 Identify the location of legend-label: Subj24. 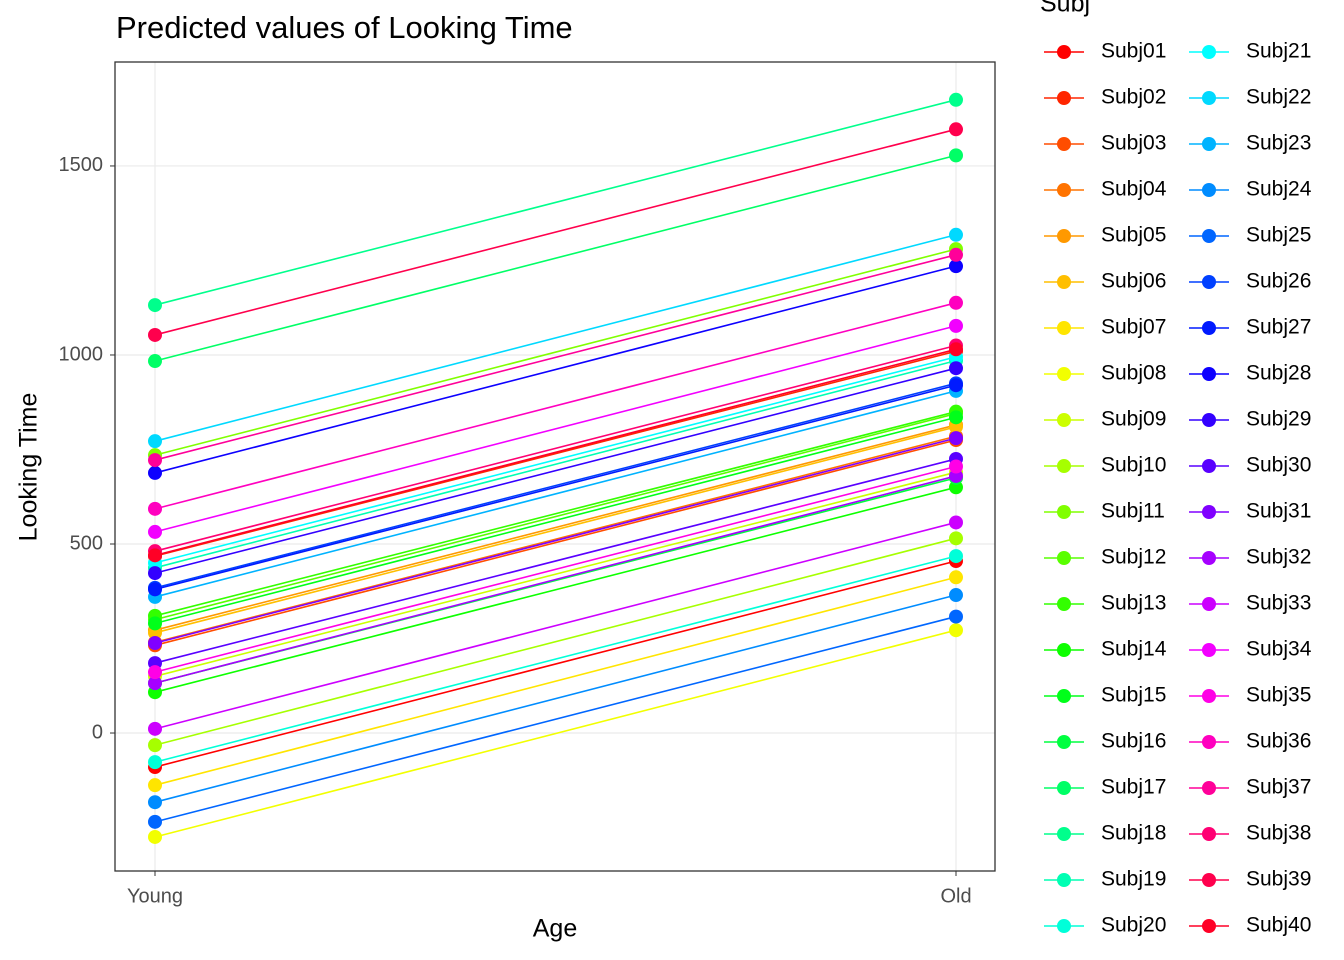
(1279, 189).